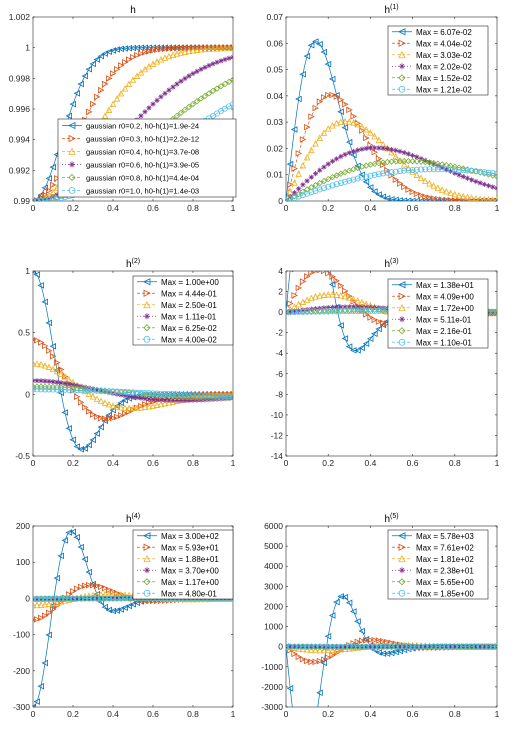 The height and width of the screenshot is (738, 512). I want to click on x-tick-label: 0, so click(33, 714).